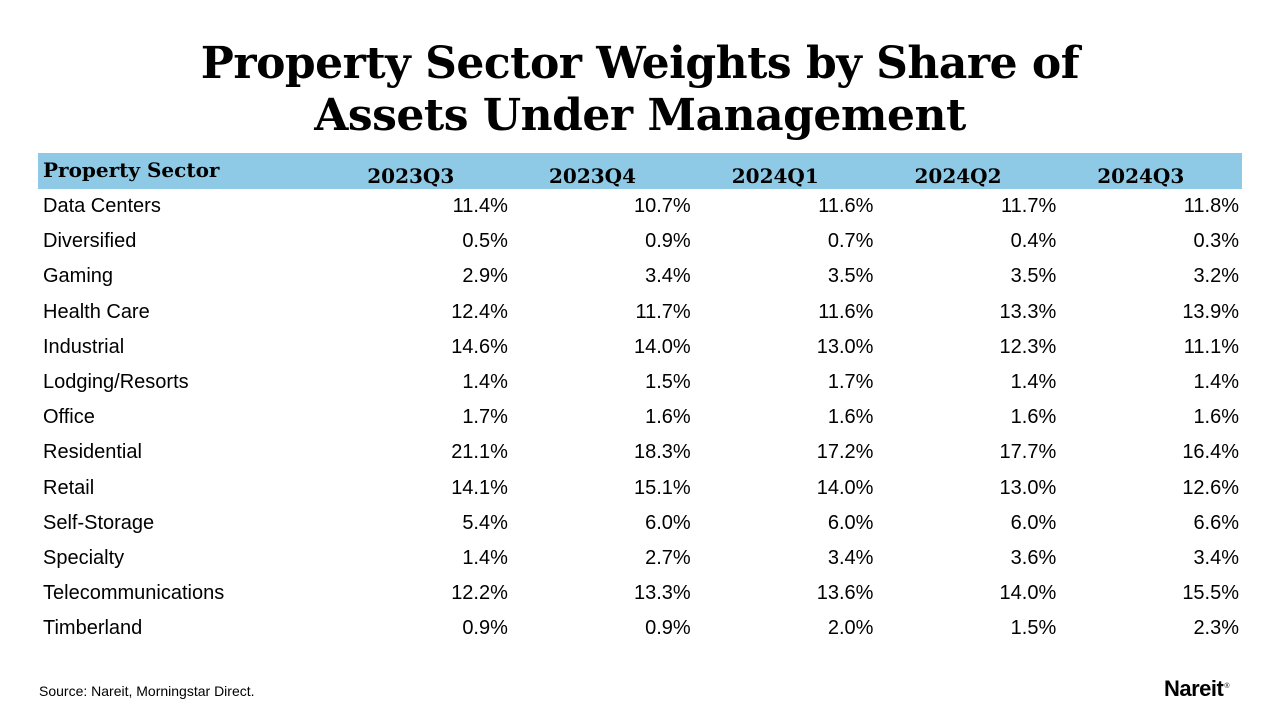 The image size is (1280, 720). I want to click on table-row: Specialty 1.4% 2.7% 3.4% 3.6% 3.4%, so click(640, 558).